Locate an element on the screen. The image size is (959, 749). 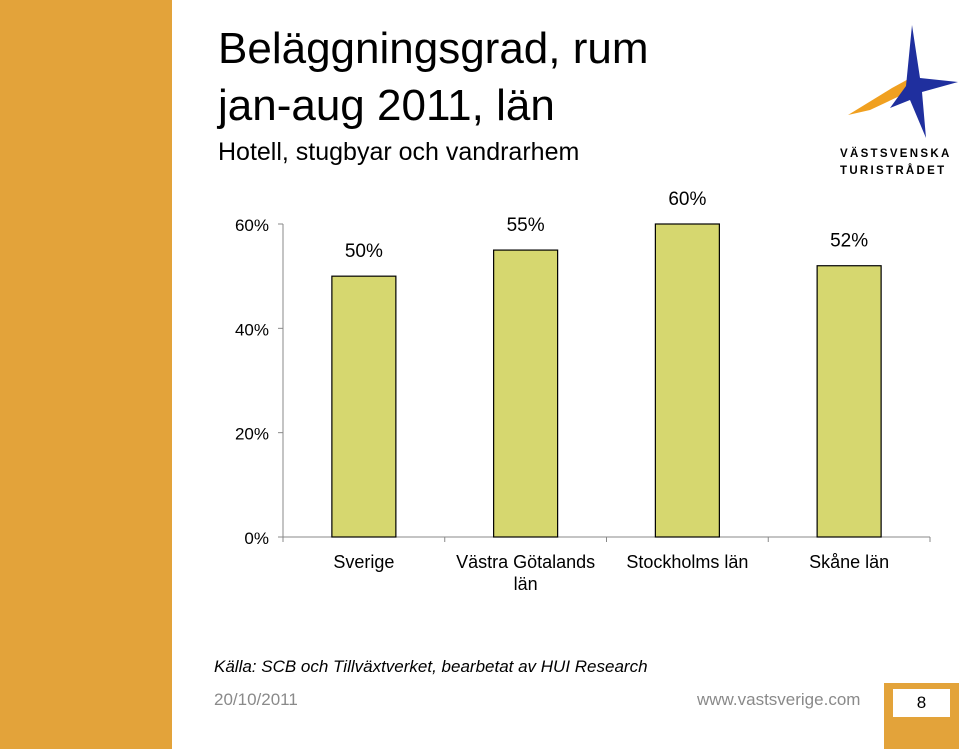
star-logo-icon is located at coordinates (903, 81).